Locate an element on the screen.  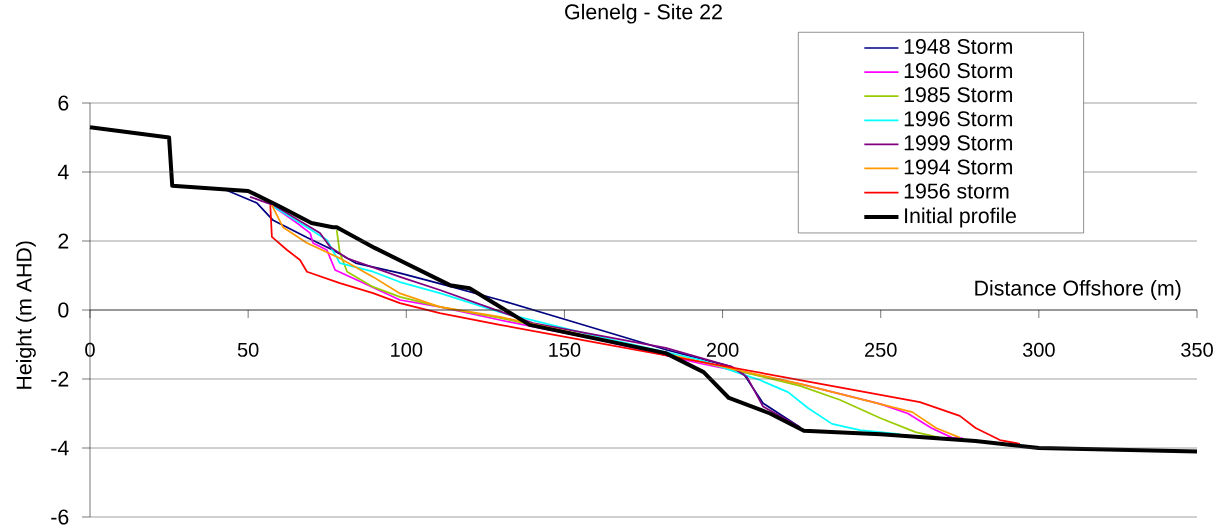
y-tick-label: -6 is located at coordinates (60, 517).